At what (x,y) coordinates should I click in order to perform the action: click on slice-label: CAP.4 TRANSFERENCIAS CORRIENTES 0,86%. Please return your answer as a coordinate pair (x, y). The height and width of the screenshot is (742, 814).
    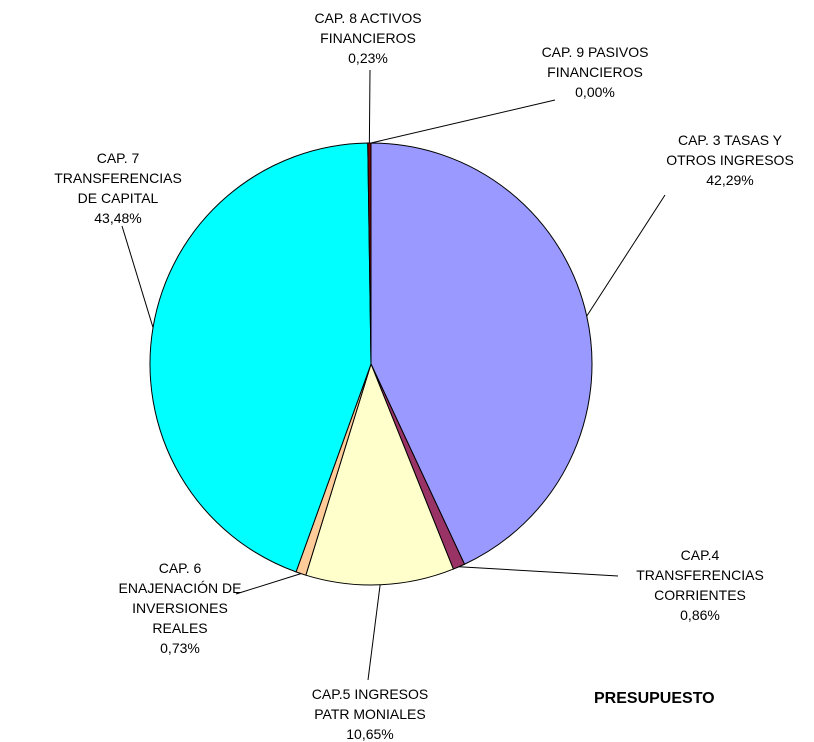
    Looking at the image, I should click on (700, 585).